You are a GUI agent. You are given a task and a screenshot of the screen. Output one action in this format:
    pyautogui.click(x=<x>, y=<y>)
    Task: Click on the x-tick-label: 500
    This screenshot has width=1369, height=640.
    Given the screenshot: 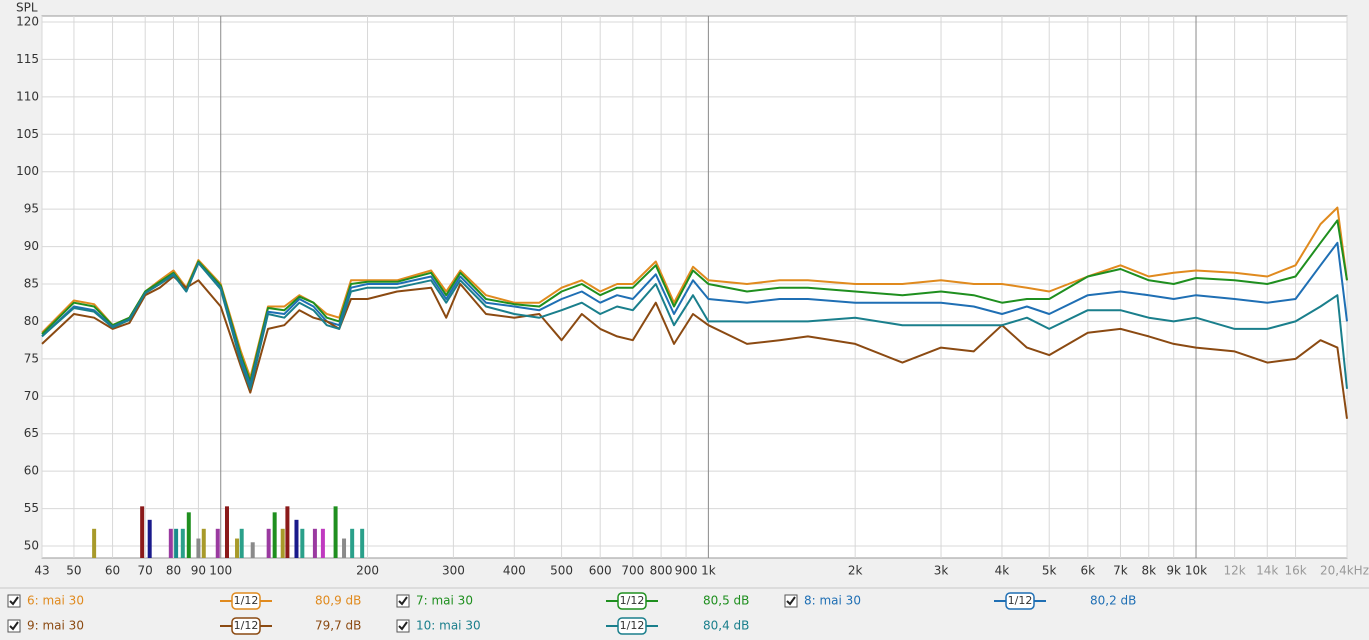 What is the action you would take?
    pyautogui.click(x=561, y=571)
    